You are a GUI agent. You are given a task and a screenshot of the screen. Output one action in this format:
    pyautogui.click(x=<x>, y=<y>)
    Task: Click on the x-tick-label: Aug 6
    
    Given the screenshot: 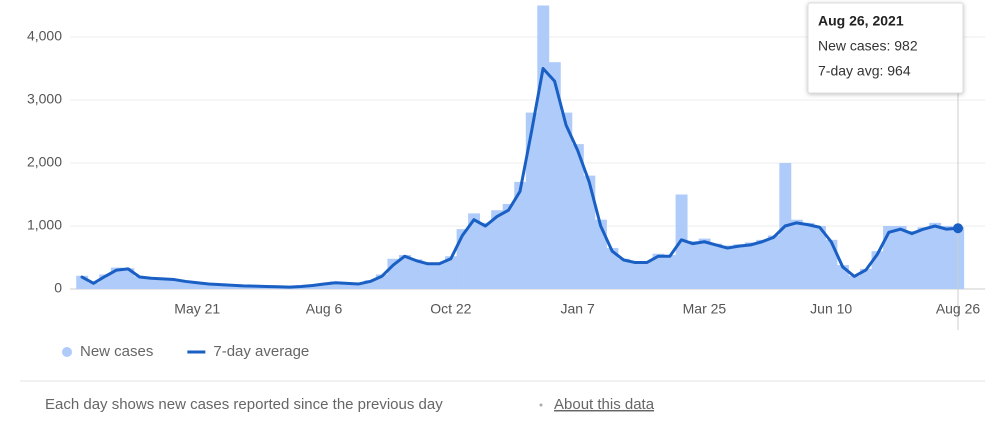 What is the action you would take?
    pyautogui.click(x=324, y=309)
    